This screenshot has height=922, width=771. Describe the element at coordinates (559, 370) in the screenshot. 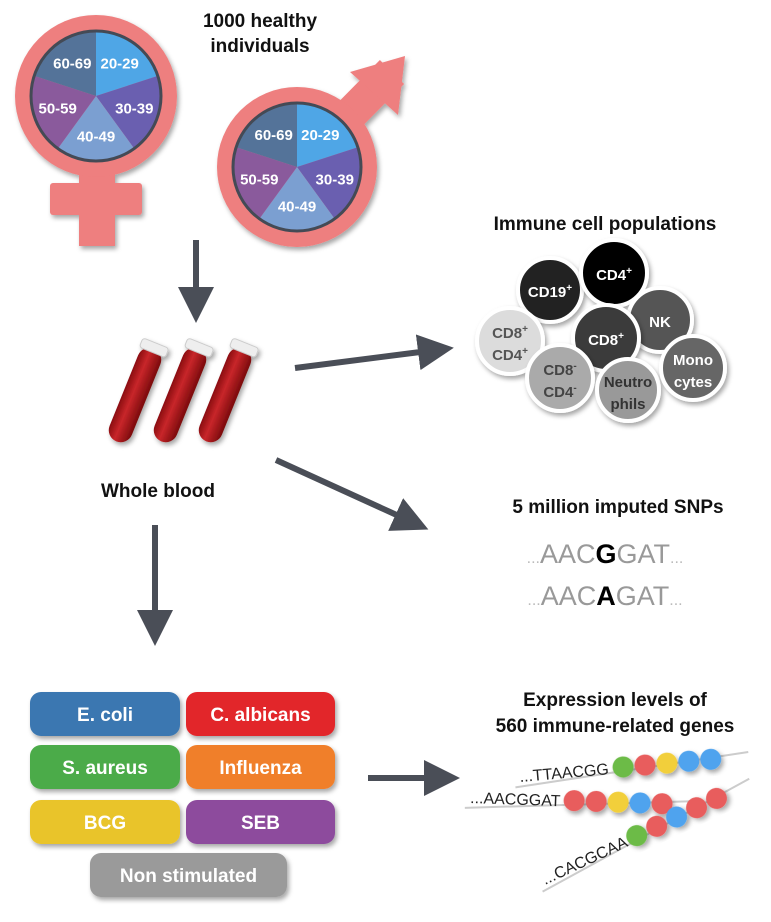

I see `cell-label: CD8-` at that location.